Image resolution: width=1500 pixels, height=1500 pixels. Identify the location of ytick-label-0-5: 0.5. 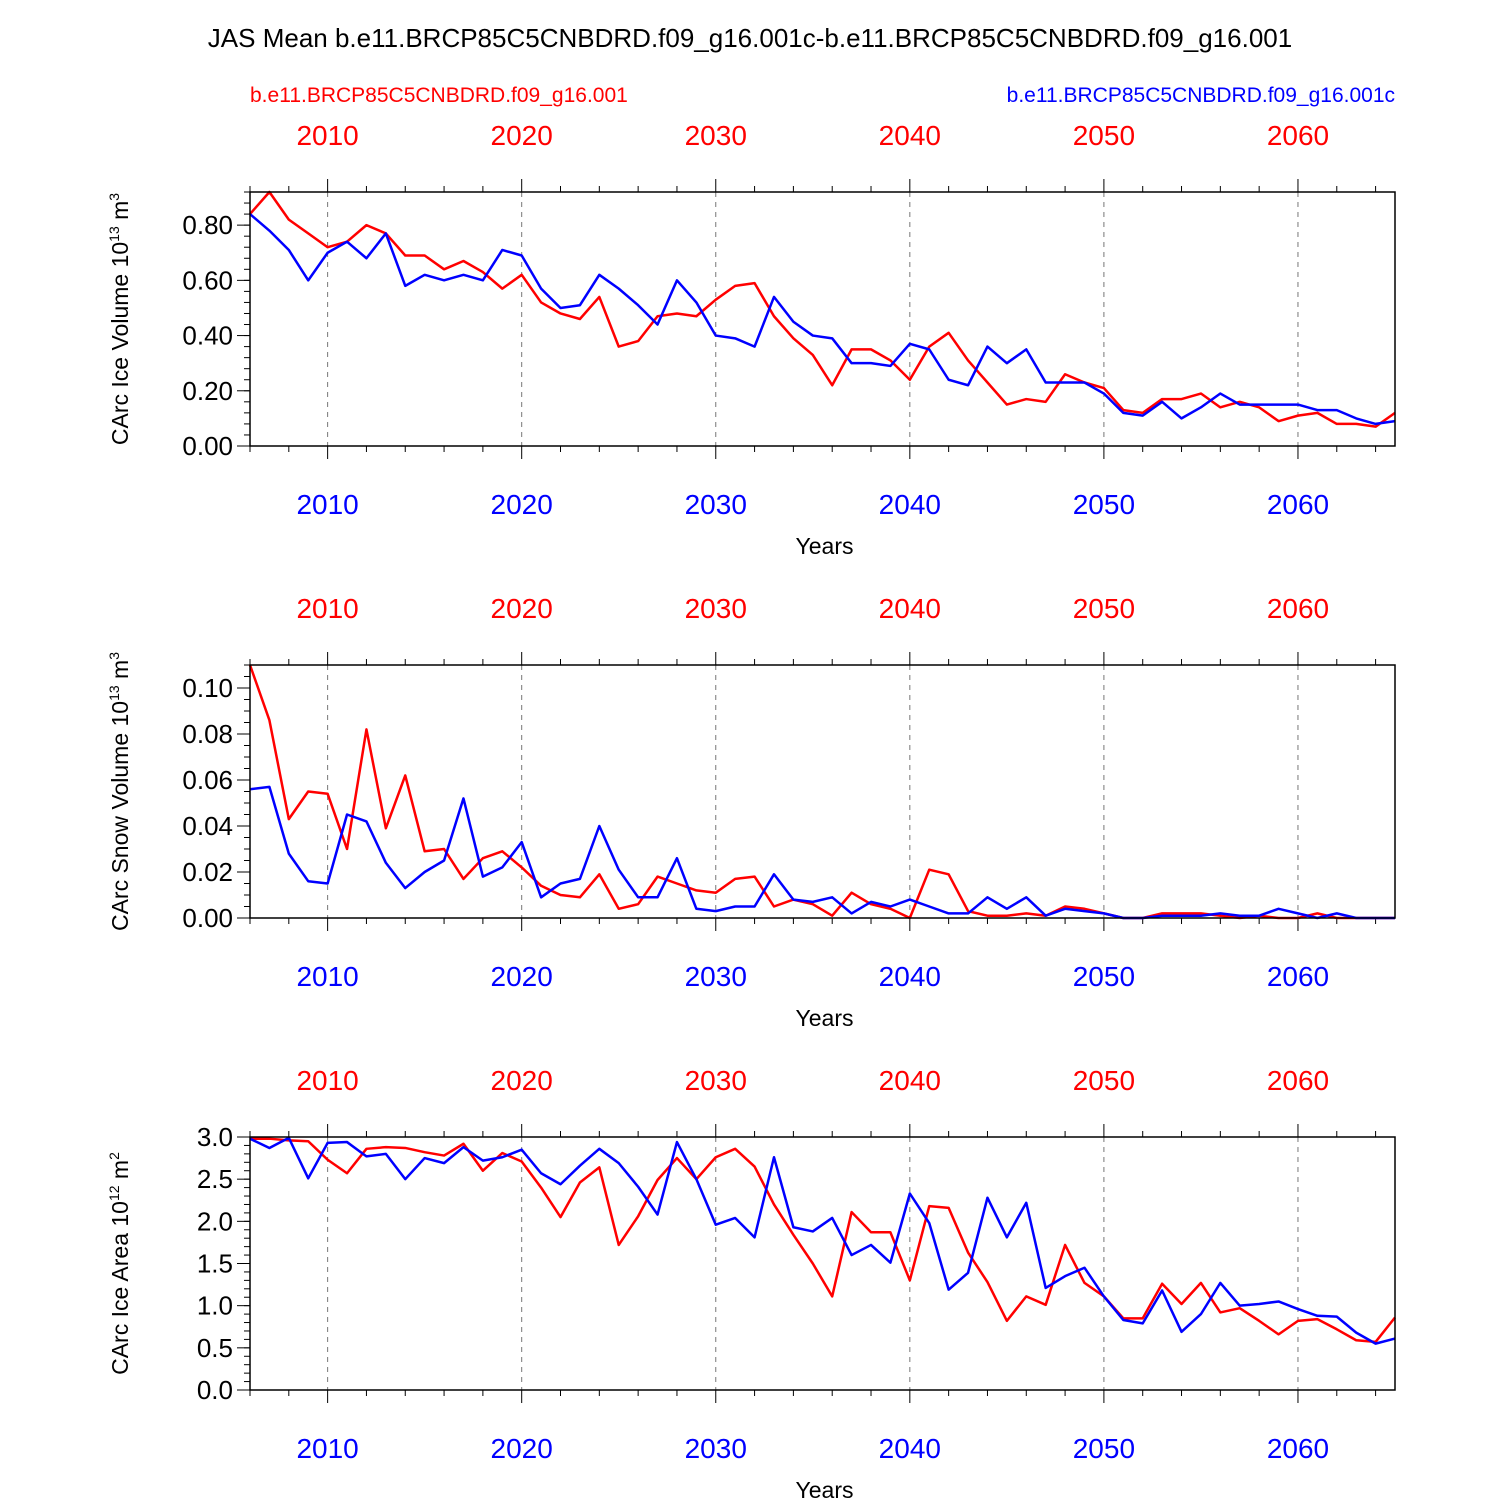
(215, 1348).